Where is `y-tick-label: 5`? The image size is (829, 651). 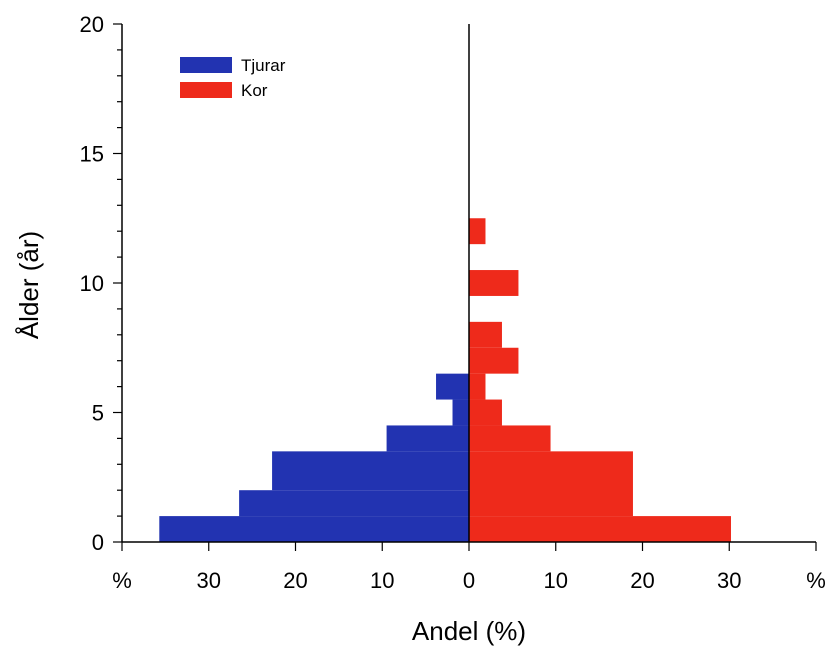
y-tick-label: 5 is located at coordinates (98, 413).